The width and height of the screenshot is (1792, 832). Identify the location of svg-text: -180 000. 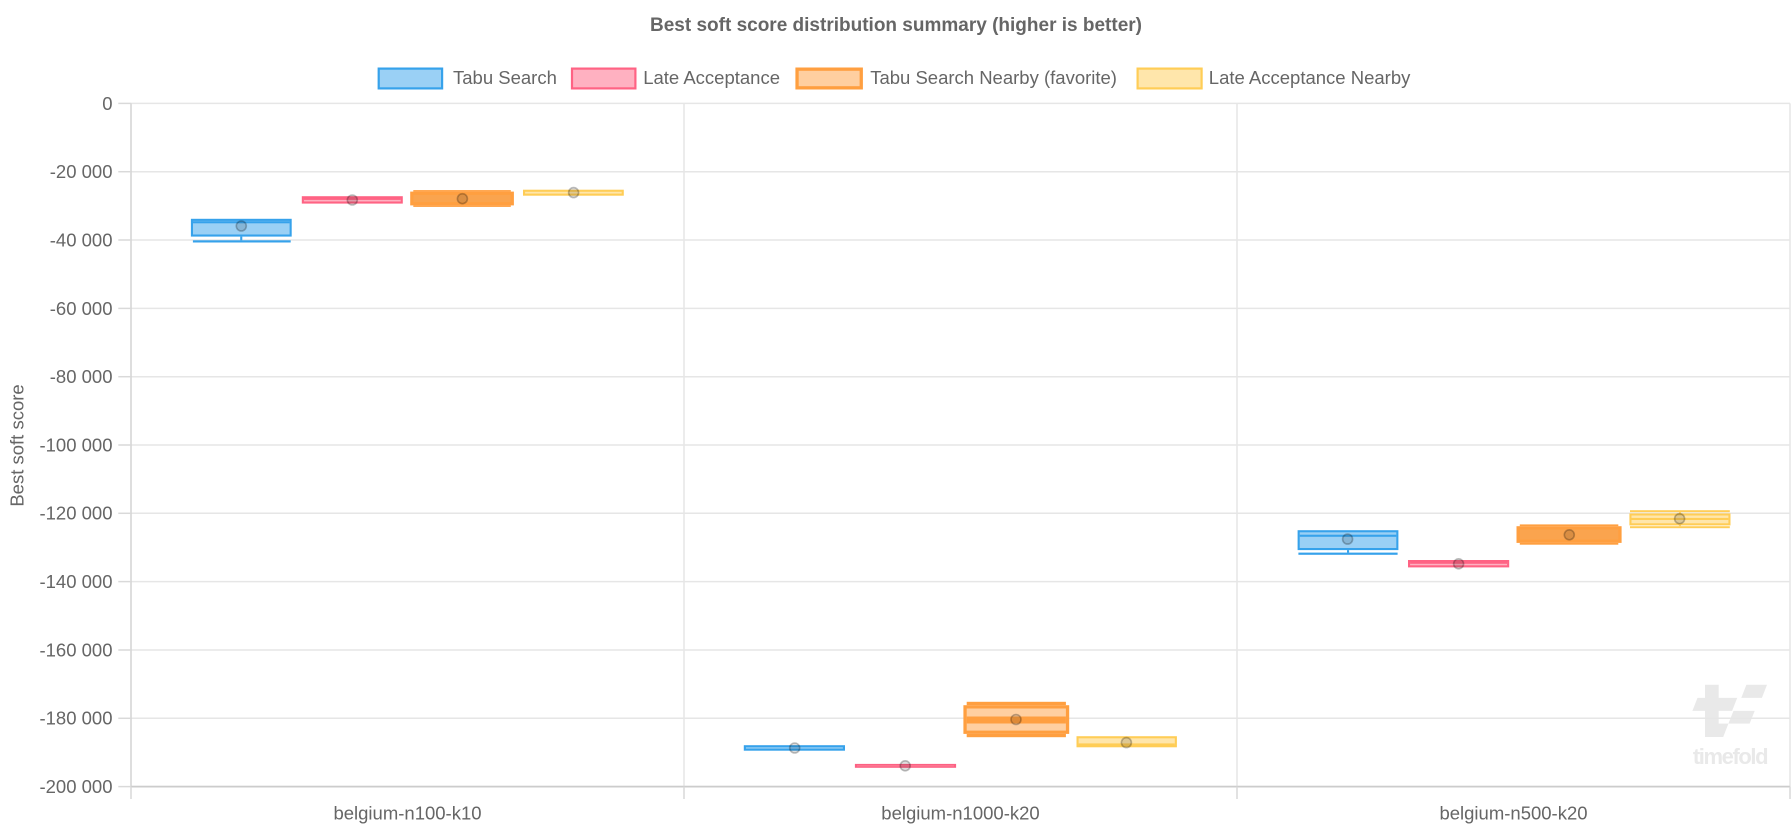
(75, 718).